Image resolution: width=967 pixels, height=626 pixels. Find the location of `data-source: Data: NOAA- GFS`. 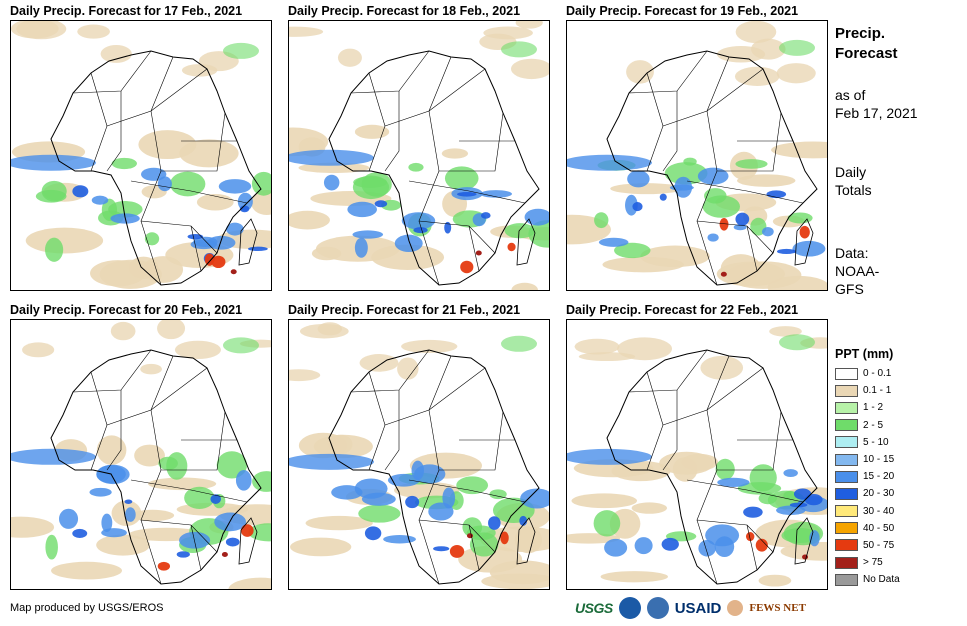

data-source: Data: NOAA- GFS is located at coordinates (857, 271).